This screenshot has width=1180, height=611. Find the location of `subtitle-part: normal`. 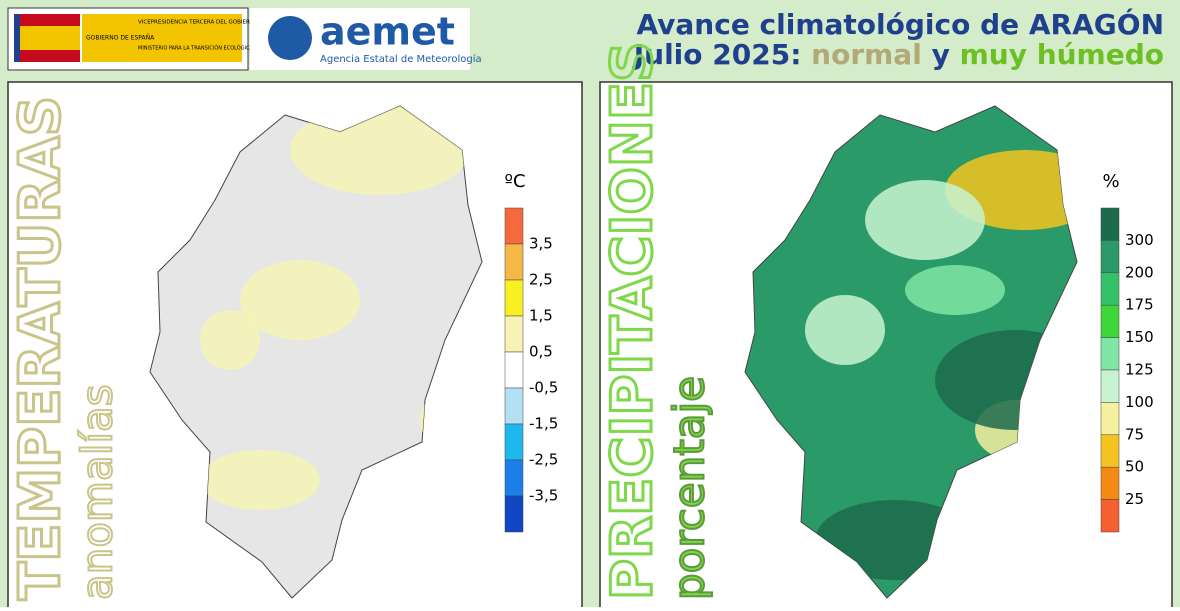

subtitle-part: normal is located at coordinates (866, 54).